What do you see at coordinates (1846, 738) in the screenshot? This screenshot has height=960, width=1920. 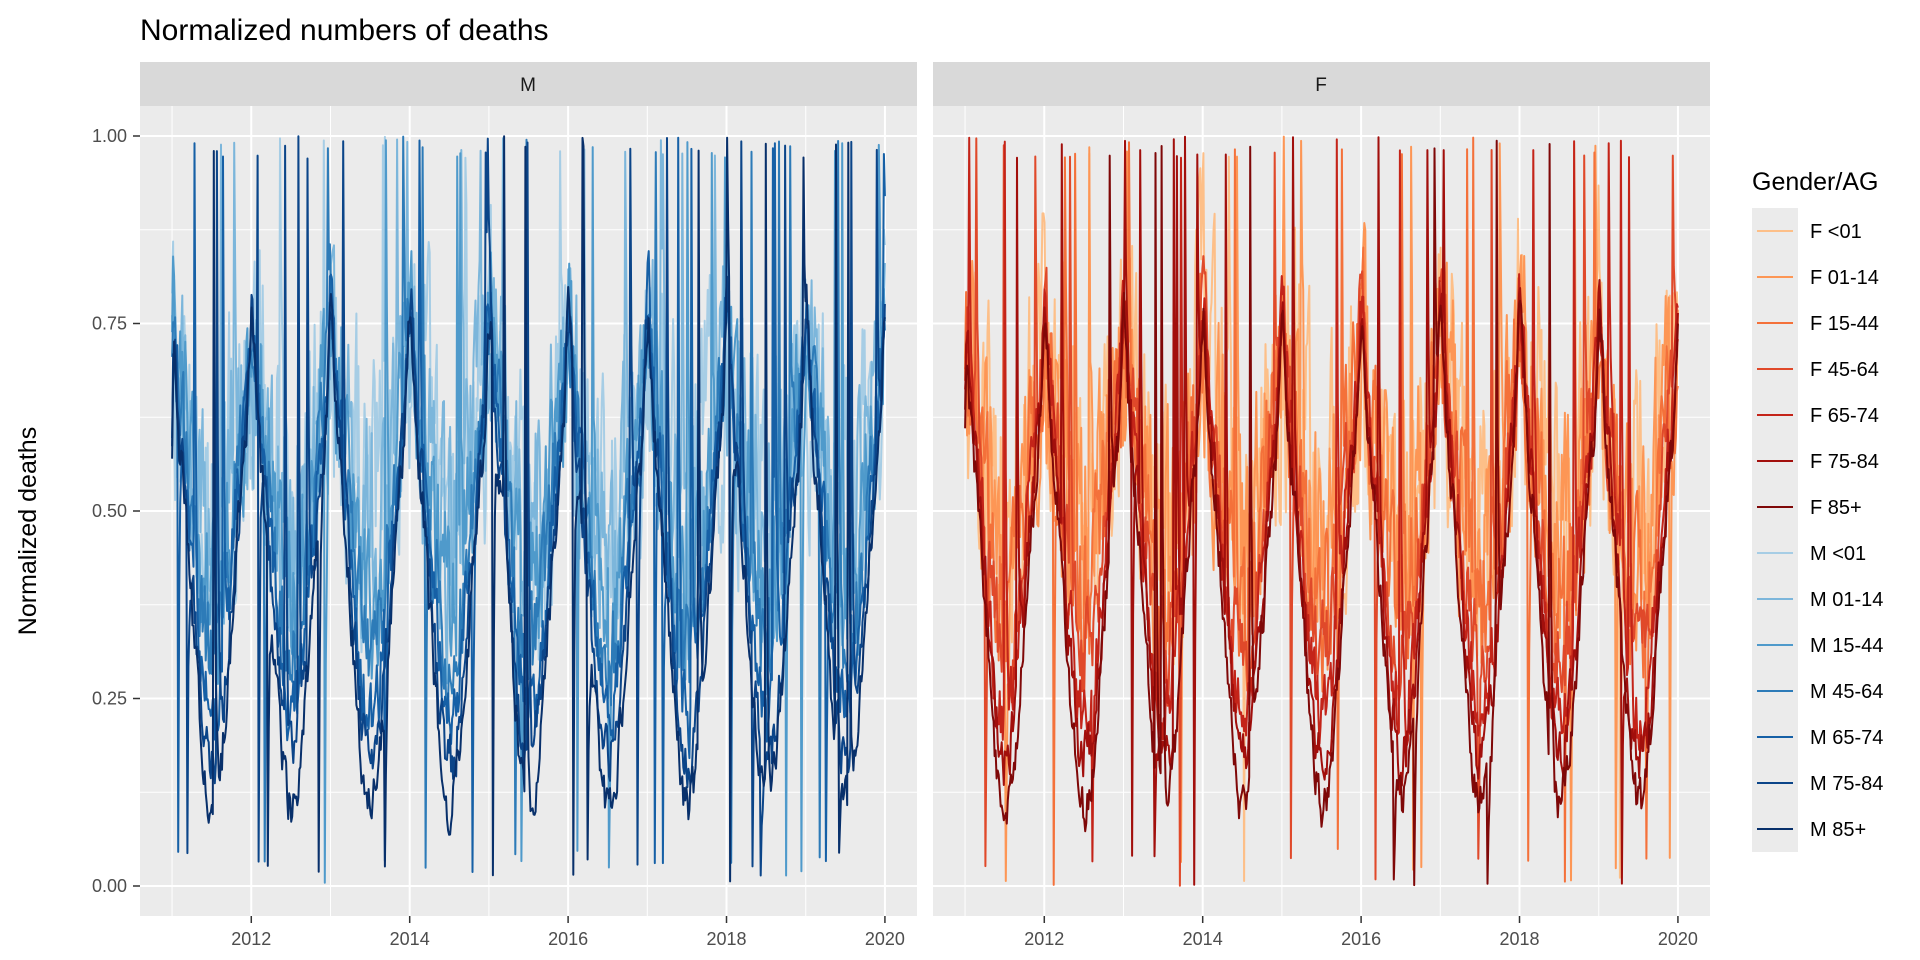 I see `legend-entry-label: M 65-74` at bounding box center [1846, 738].